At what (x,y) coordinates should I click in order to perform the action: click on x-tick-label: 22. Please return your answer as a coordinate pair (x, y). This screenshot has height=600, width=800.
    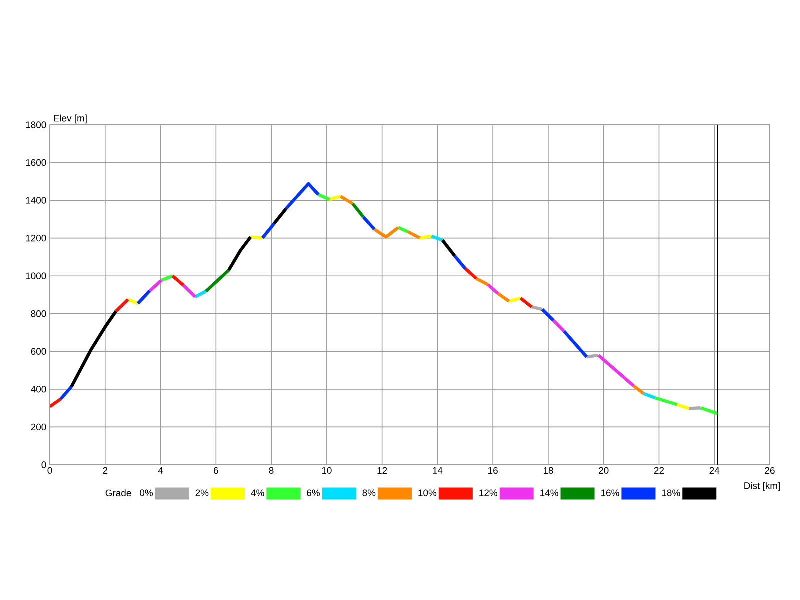
    Looking at the image, I should click on (659, 470).